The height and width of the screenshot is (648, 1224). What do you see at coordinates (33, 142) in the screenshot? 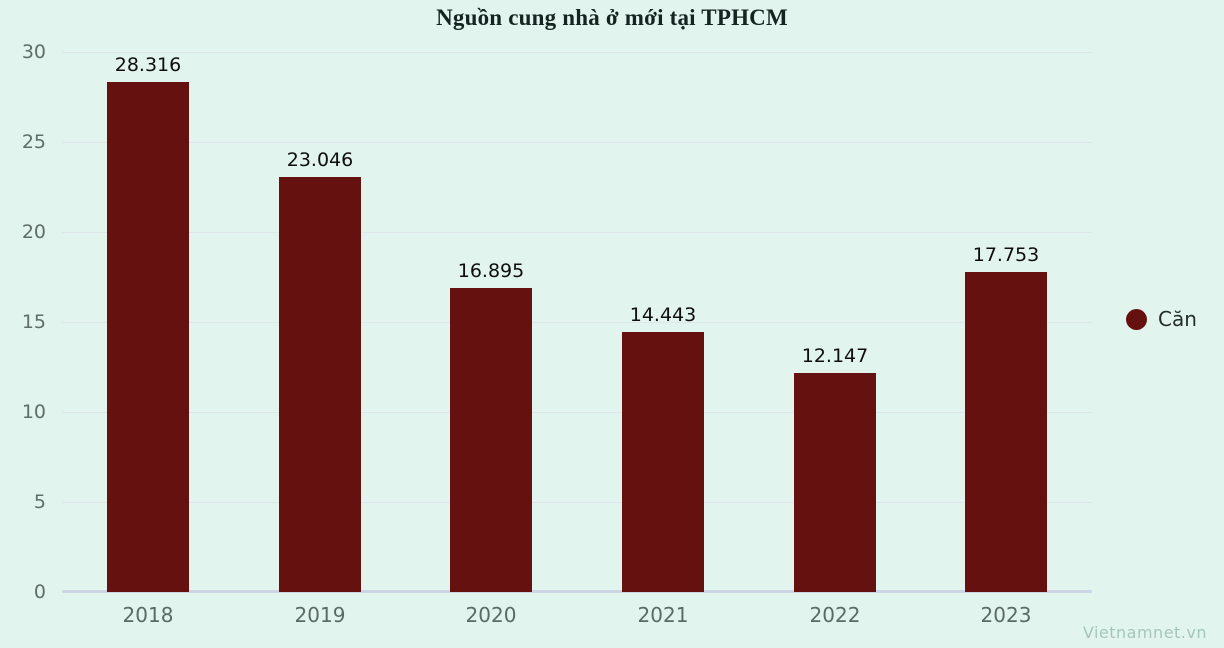
I see `y-axis-tick-25: 25` at bounding box center [33, 142].